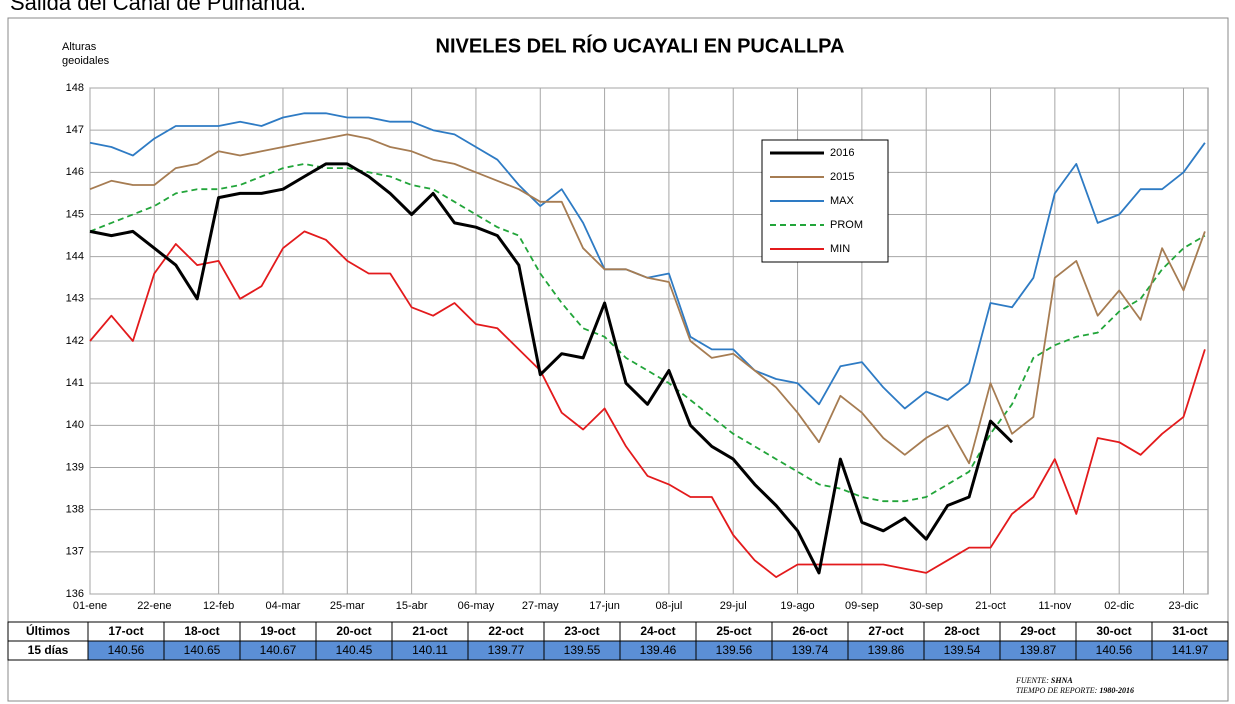 This screenshot has height=704, width=1235. What do you see at coordinates (842, 201) in the screenshot?
I see `legend-label: MAX` at bounding box center [842, 201].